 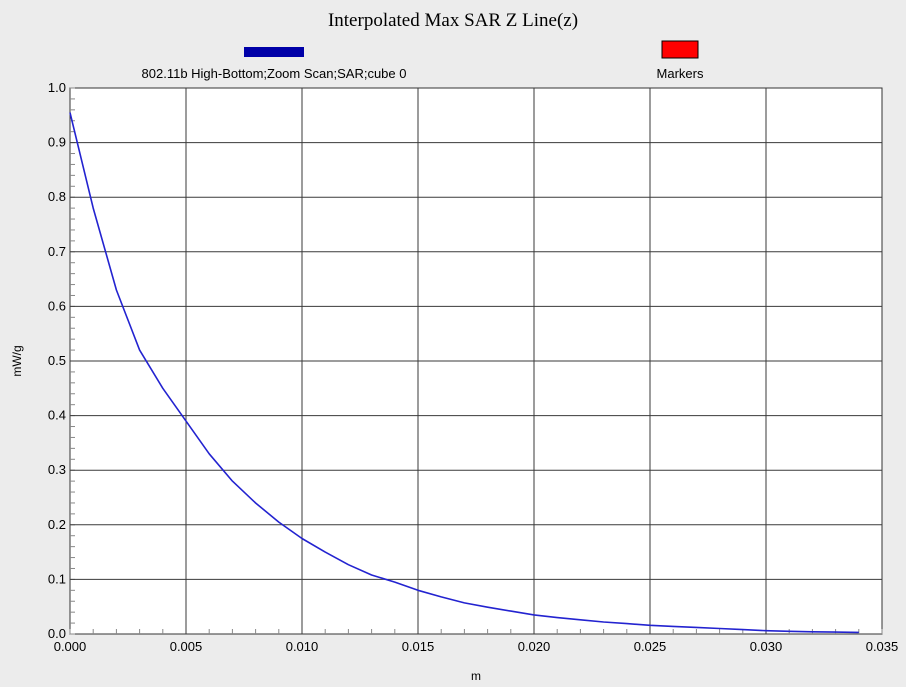 I want to click on x-tick-labels: 0.000 0.005 0.010 0.015 0.020 0.025 0.030 0.035, so click(x=476, y=646).